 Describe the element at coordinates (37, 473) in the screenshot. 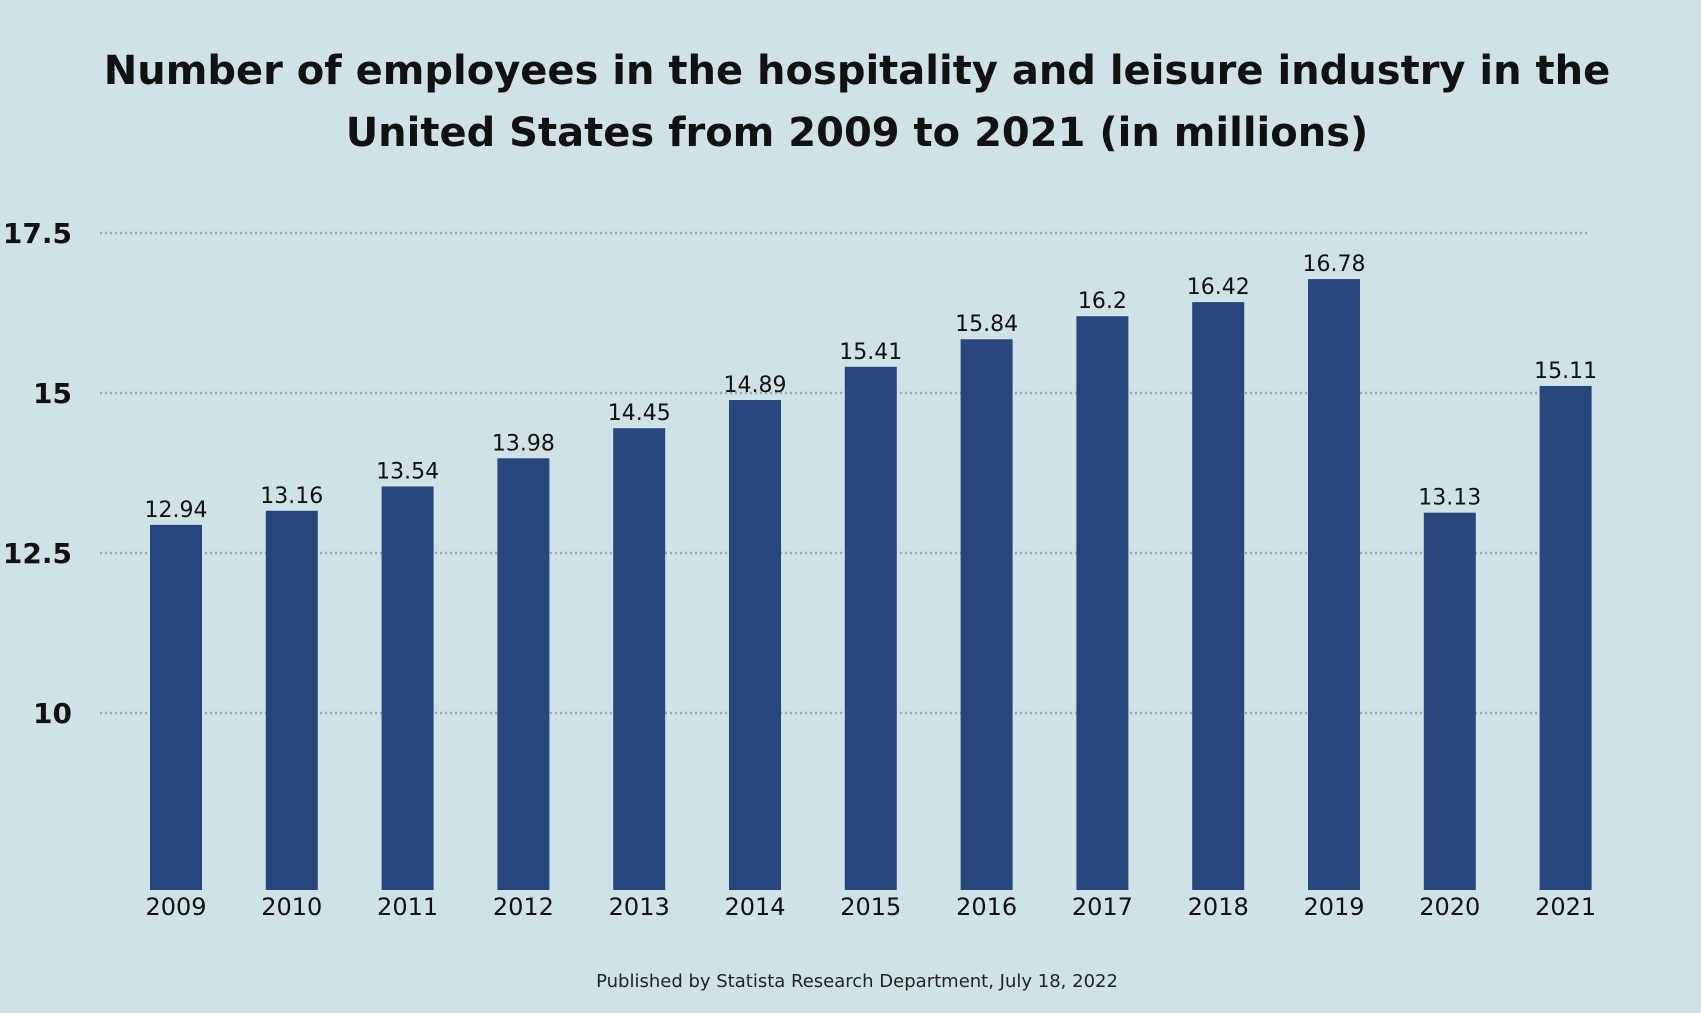

I see `y-axis-tick-labels: 10 12.5 15 17.5` at that location.